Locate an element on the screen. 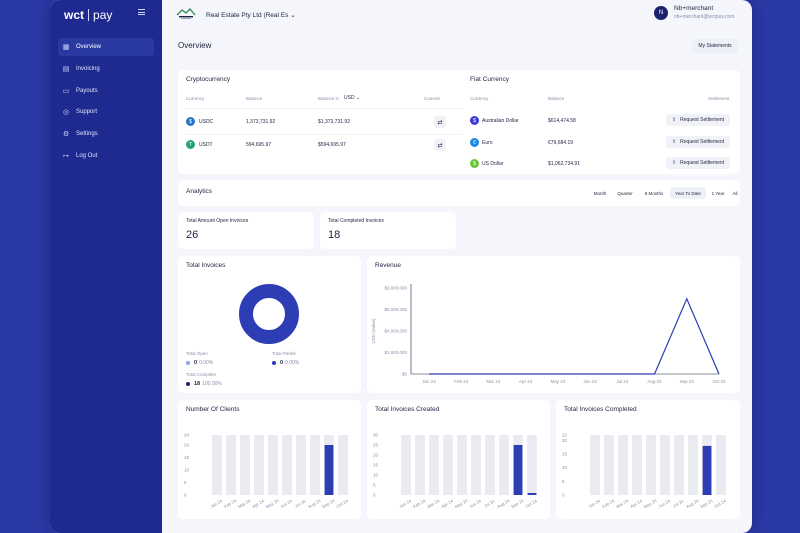 The width and height of the screenshot is (800, 533). brand-logo: wct pay is located at coordinates (88, 15).